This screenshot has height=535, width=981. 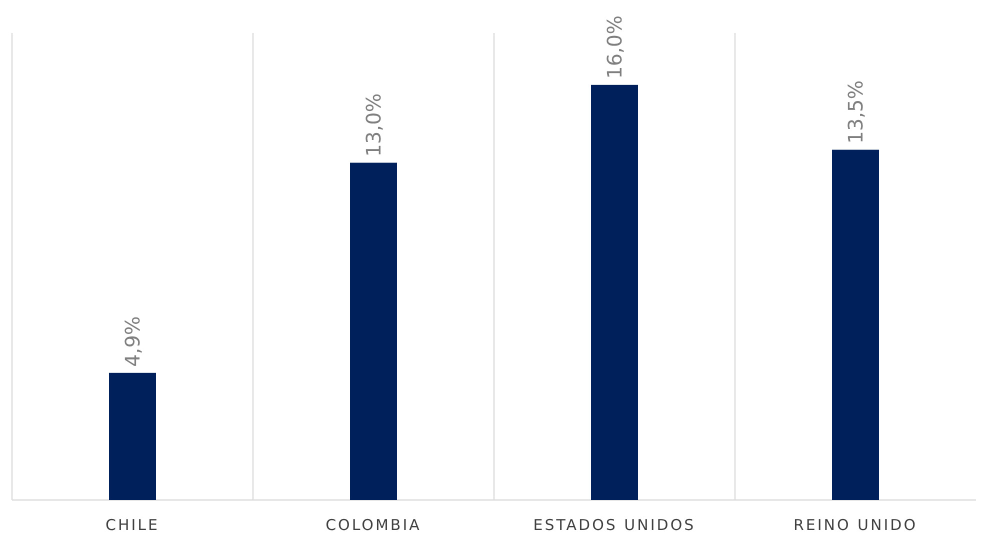 What do you see at coordinates (614, 47) in the screenshot?
I see `data-label: 16,0%` at bounding box center [614, 47].